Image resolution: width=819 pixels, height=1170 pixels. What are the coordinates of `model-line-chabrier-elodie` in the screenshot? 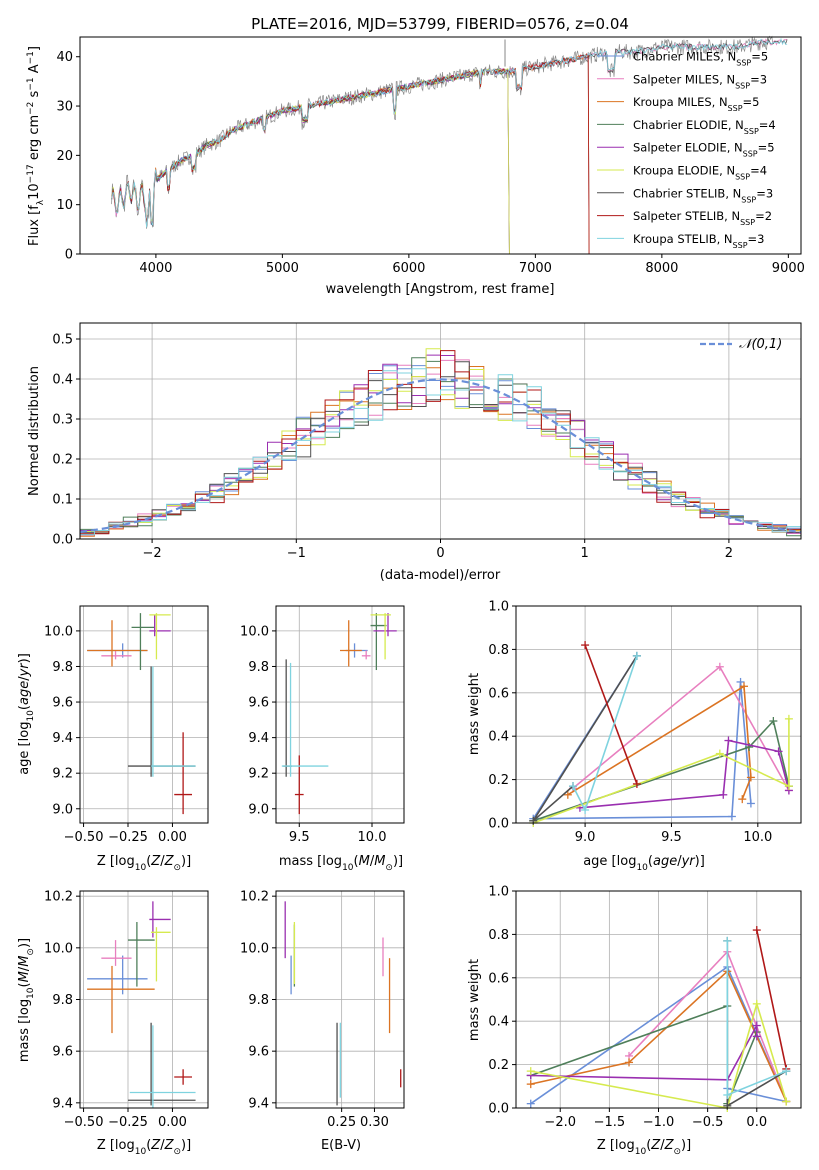 It's located at (310, 161).